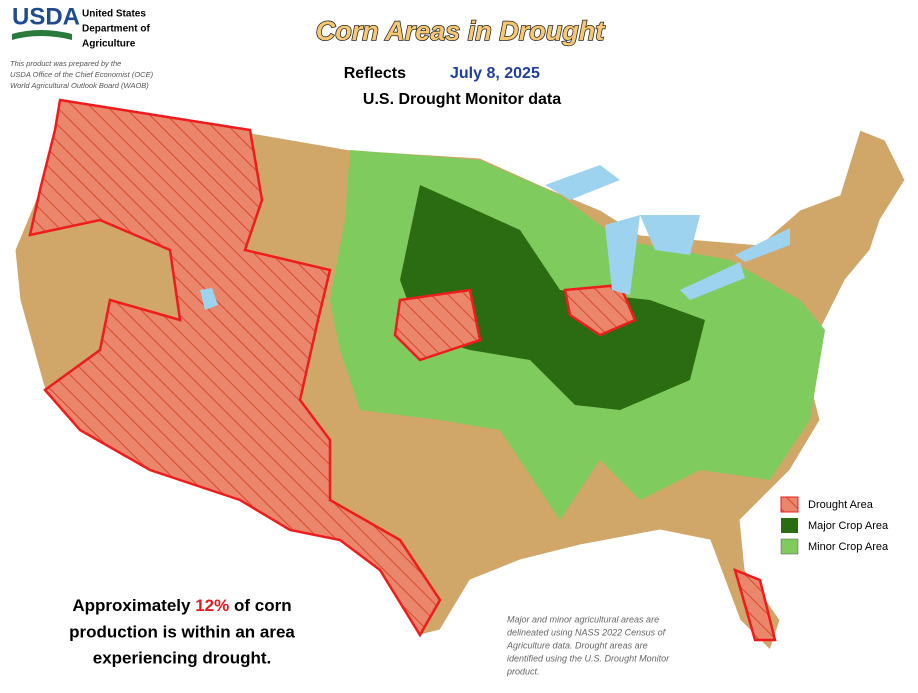  I want to click on legend-label: Drought Area, so click(841, 505).